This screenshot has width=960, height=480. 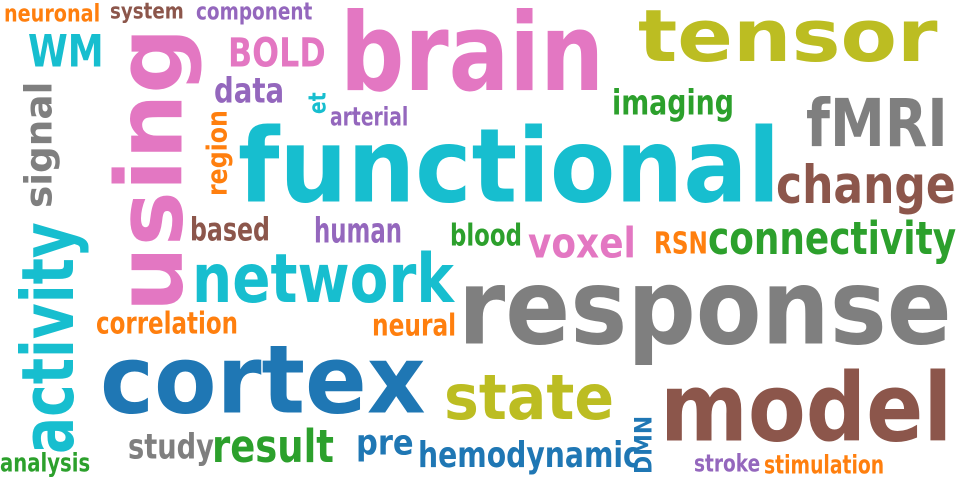 I want to click on word-region: region, so click(x=217, y=153).